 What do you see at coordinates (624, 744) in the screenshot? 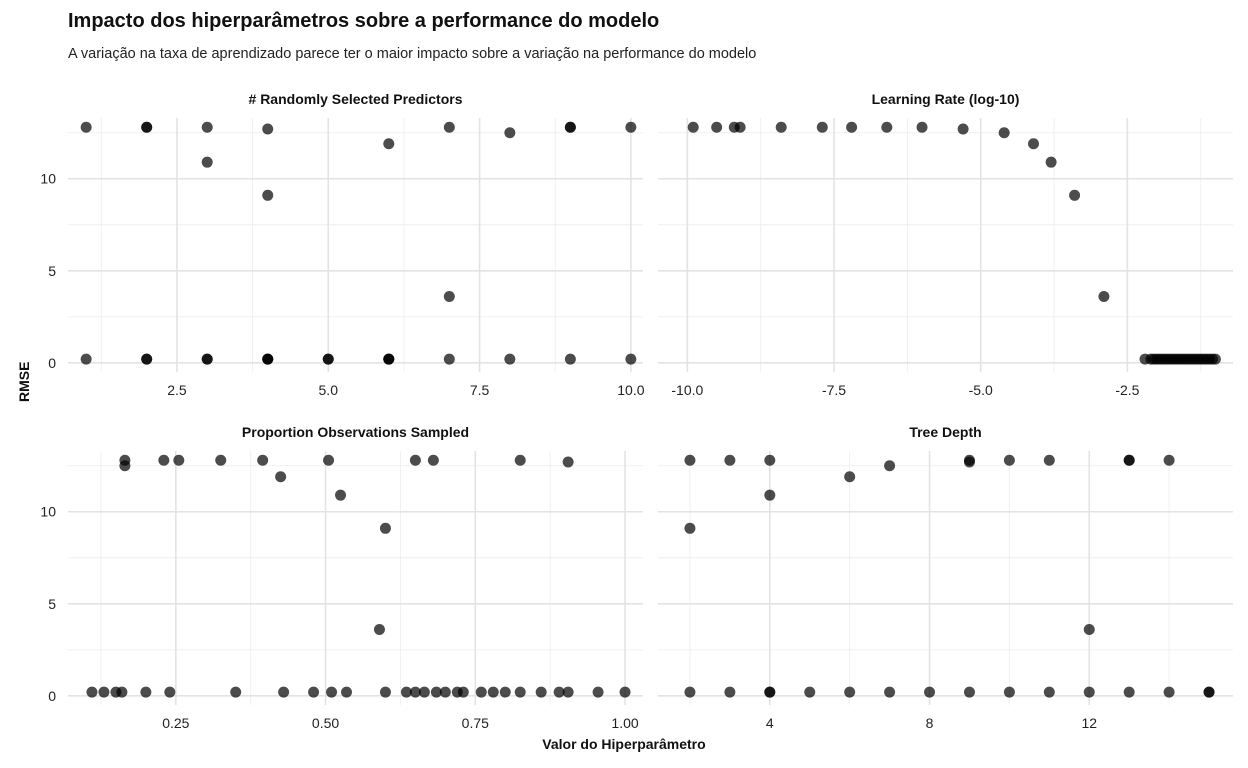
I see `x-axis-label: Valor do Hiperparâmetro` at bounding box center [624, 744].